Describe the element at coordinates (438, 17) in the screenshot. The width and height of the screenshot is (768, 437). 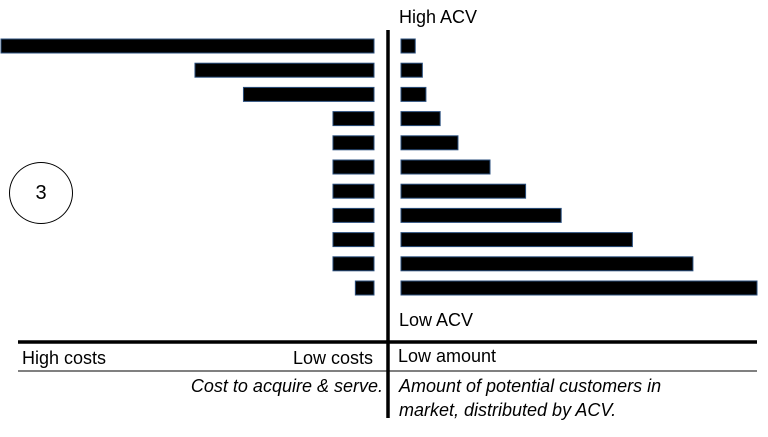
I see `high-acv-label: High ACV` at that location.